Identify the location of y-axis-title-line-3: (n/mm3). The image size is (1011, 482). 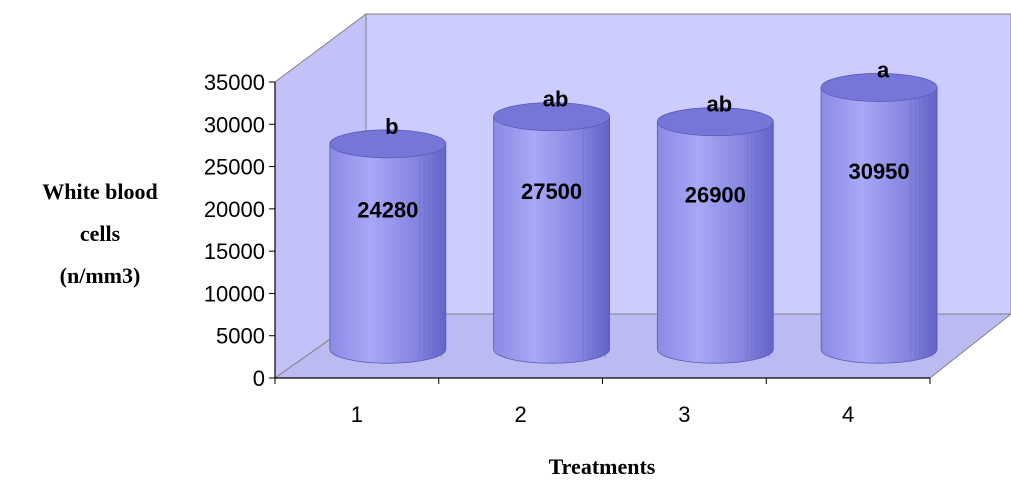
(100, 275).